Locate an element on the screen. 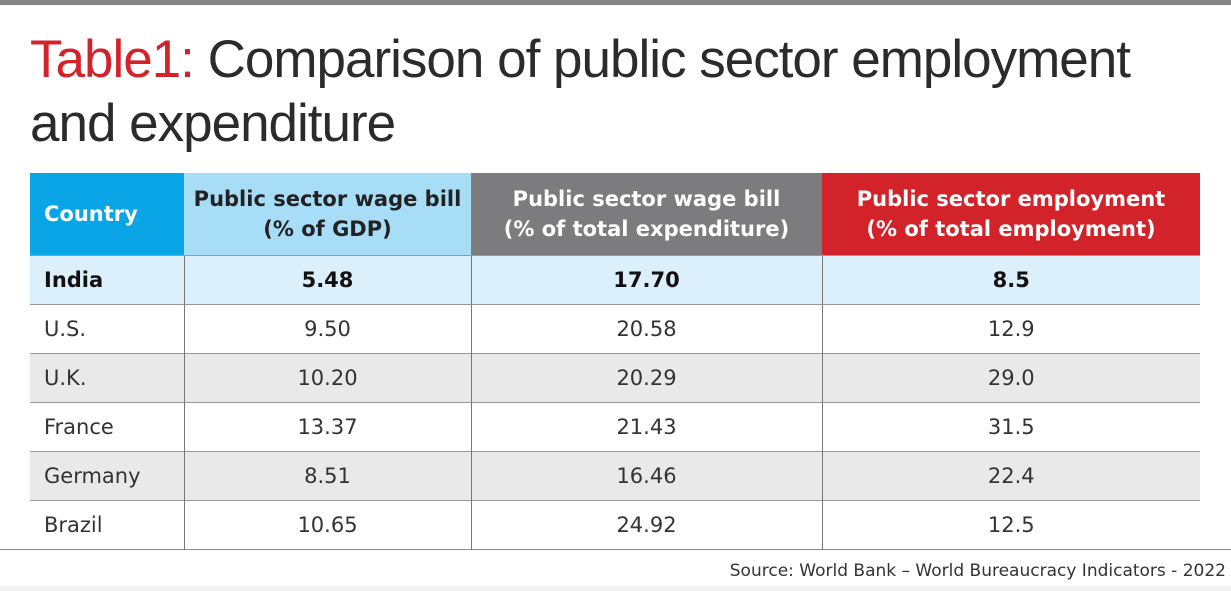  table-row: Germany 8.51 16.46 22.4 is located at coordinates (615, 476).